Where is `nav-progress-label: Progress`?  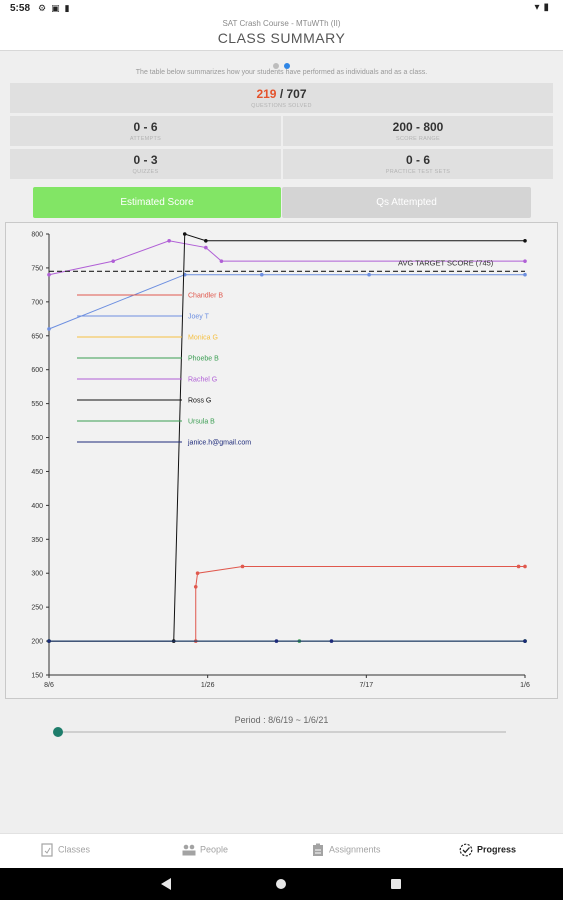
nav-progress-label: Progress is located at coordinates (497, 849).